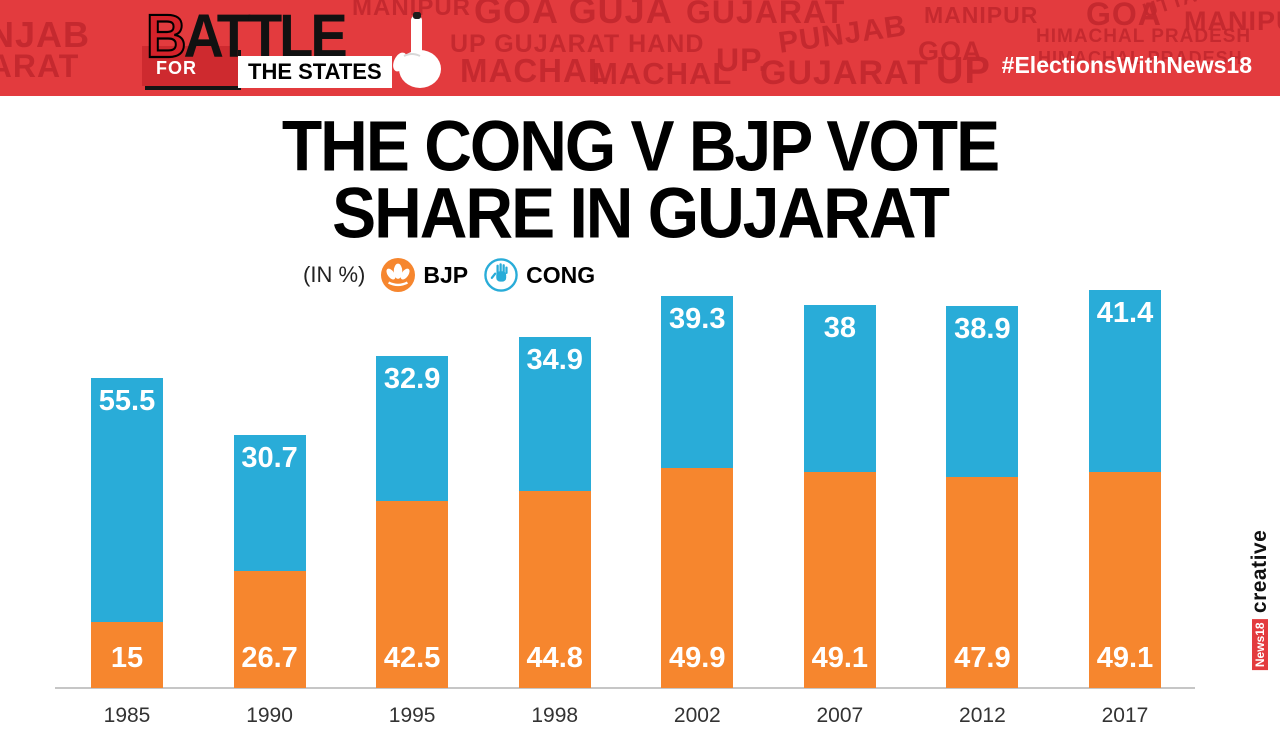 The image size is (1280, 750). I want to click on year-label-1998: 1998, so click(555, 715).